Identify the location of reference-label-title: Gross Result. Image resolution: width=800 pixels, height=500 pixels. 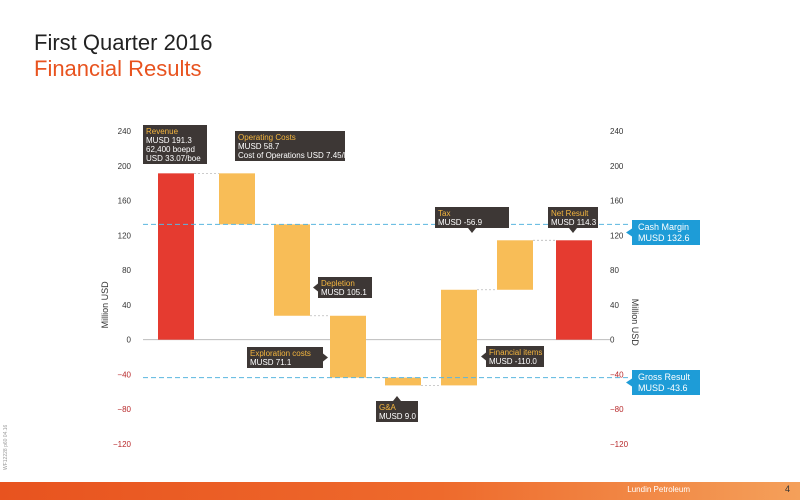
(664, 377).